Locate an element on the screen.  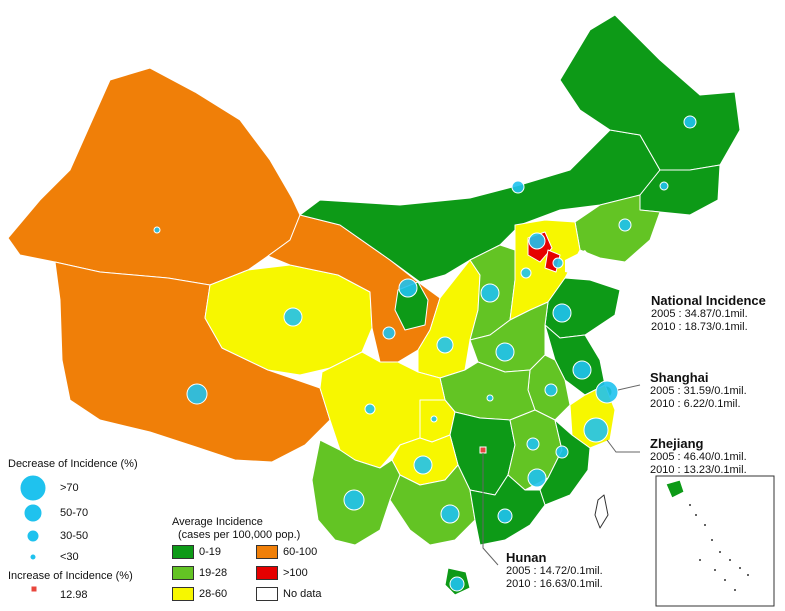
bubble-jilin is located at coordinates (664, 186).